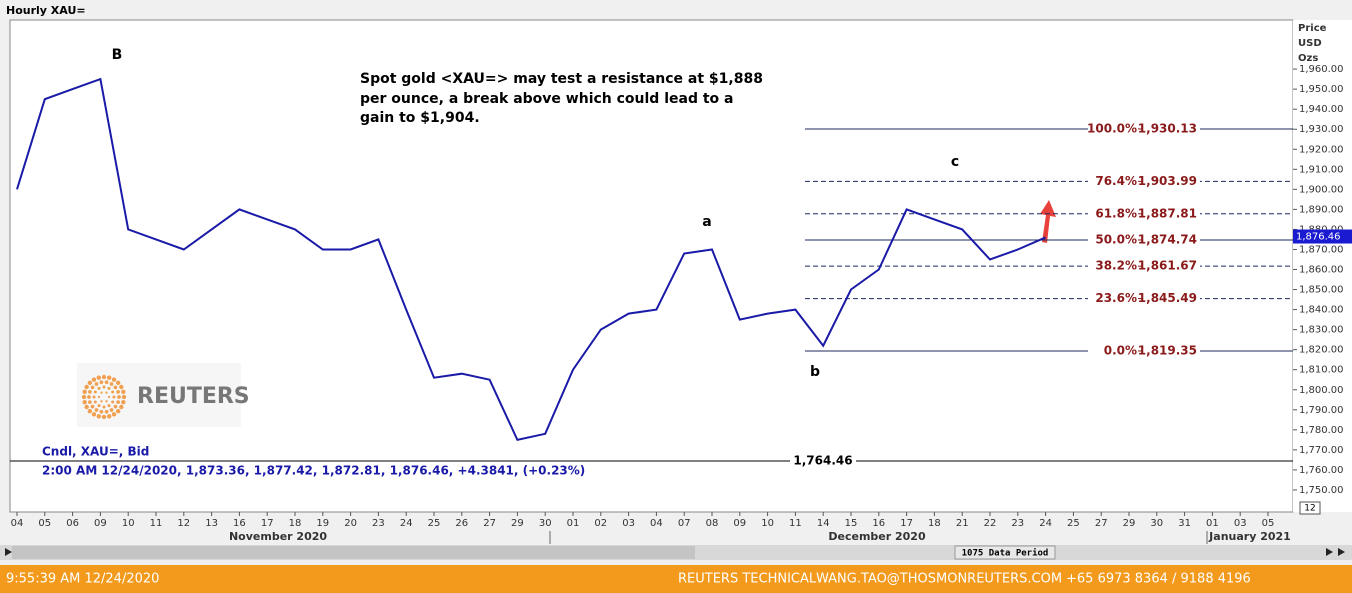 Image resolution: width=1352 pixels, height=593 pixels. I want to click on scroll-right, so click(1335, 552).